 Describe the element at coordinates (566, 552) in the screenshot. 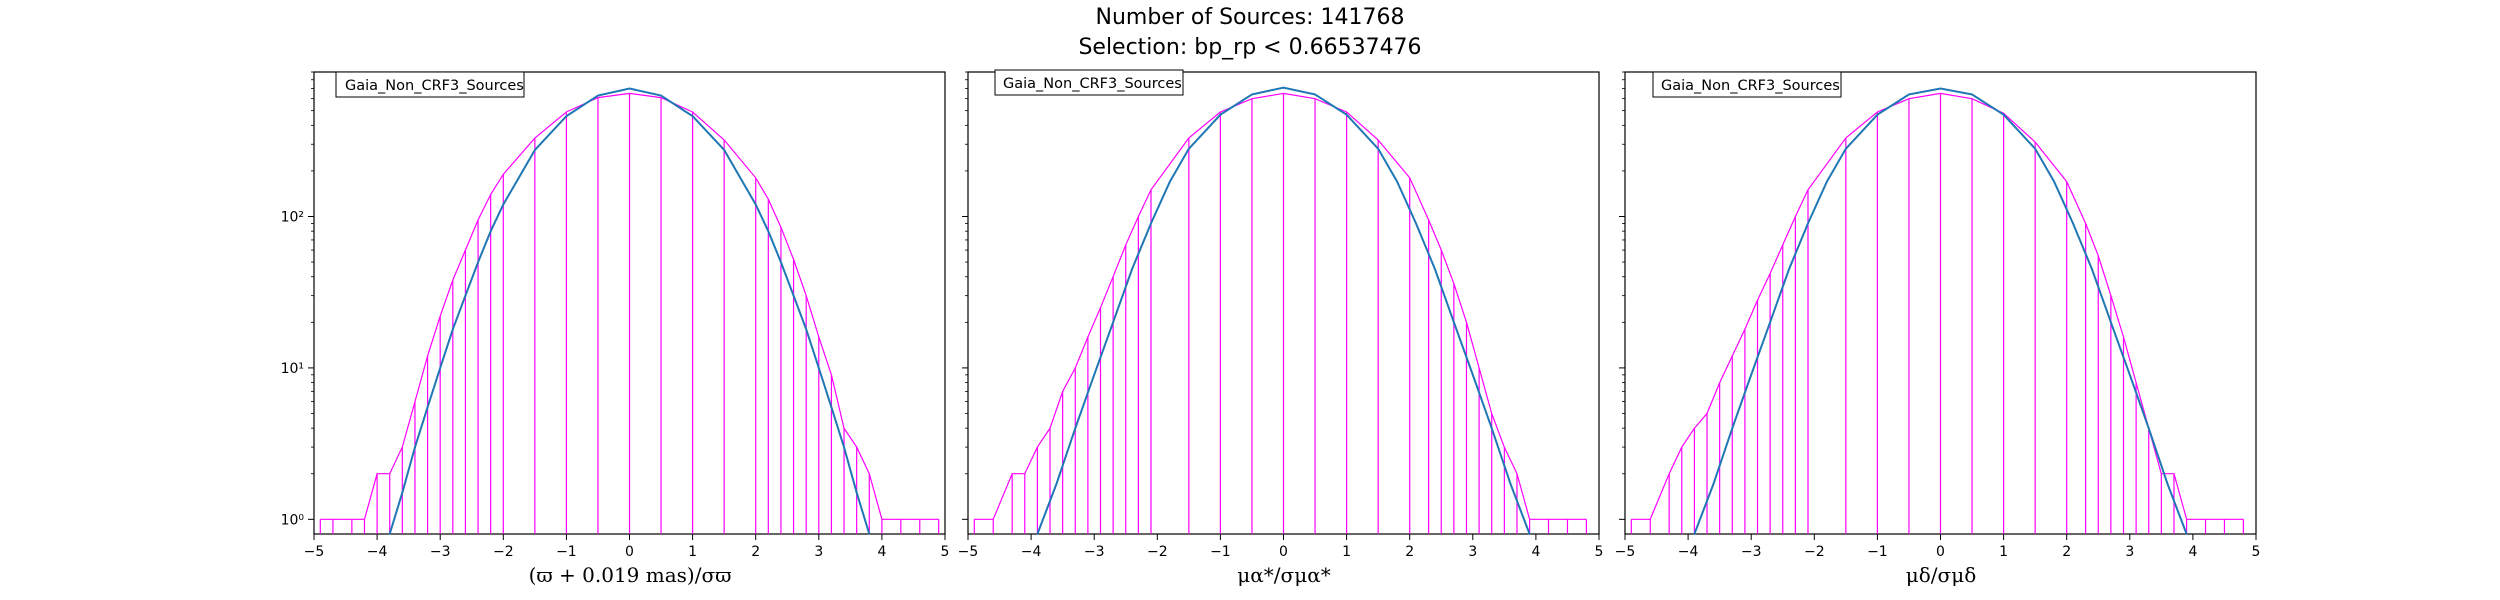

I see `x-tick-label: −1` at that location.